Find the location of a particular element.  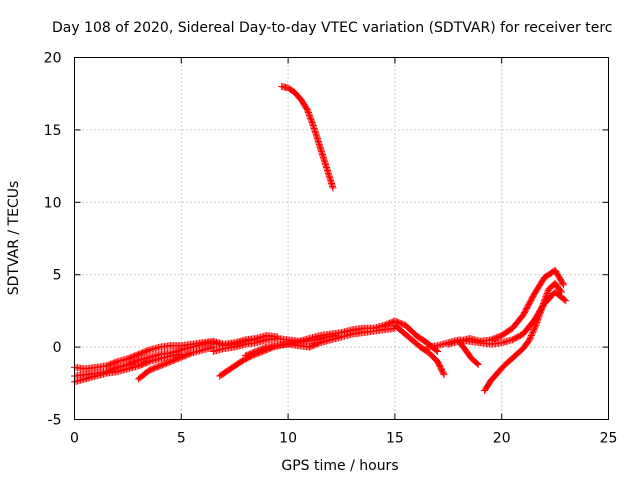

x-tick-label: 0 is located at coordinates (74, 439).